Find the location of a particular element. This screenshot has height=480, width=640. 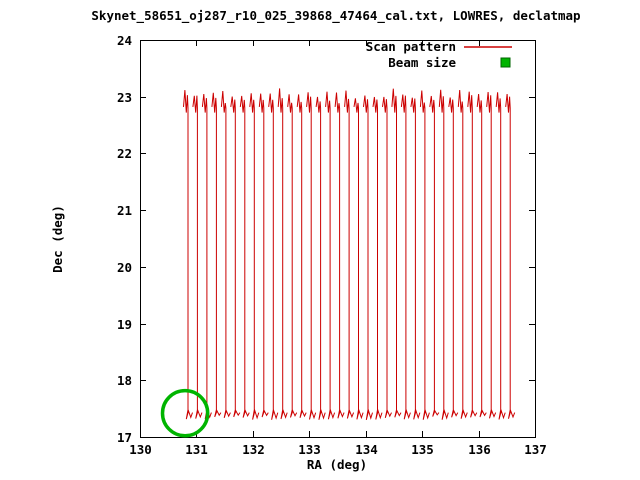

beam-size-circle is located at coordinates (185, 413).